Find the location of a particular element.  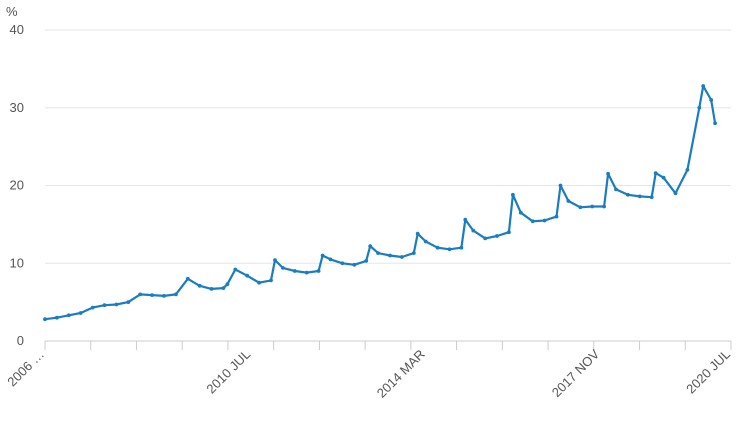

x-tick-label: 2014 MAR is located at coordinates (401, 374).